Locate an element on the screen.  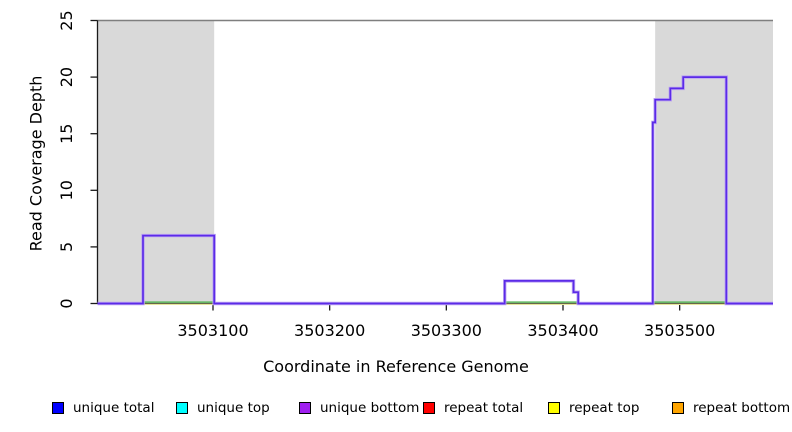
y-tick-label: 5 is located at coordinates (66, 247).